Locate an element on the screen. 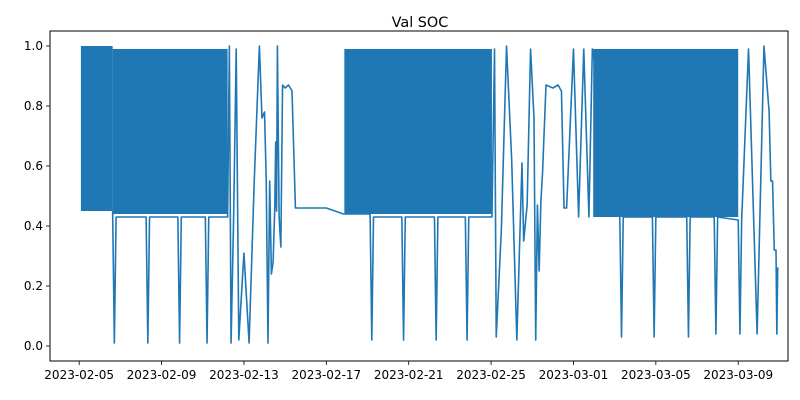 The height and width of the screenshot is (400, 800). x-tick-label: 2023-03-05 is located at coordinates (656, 375).